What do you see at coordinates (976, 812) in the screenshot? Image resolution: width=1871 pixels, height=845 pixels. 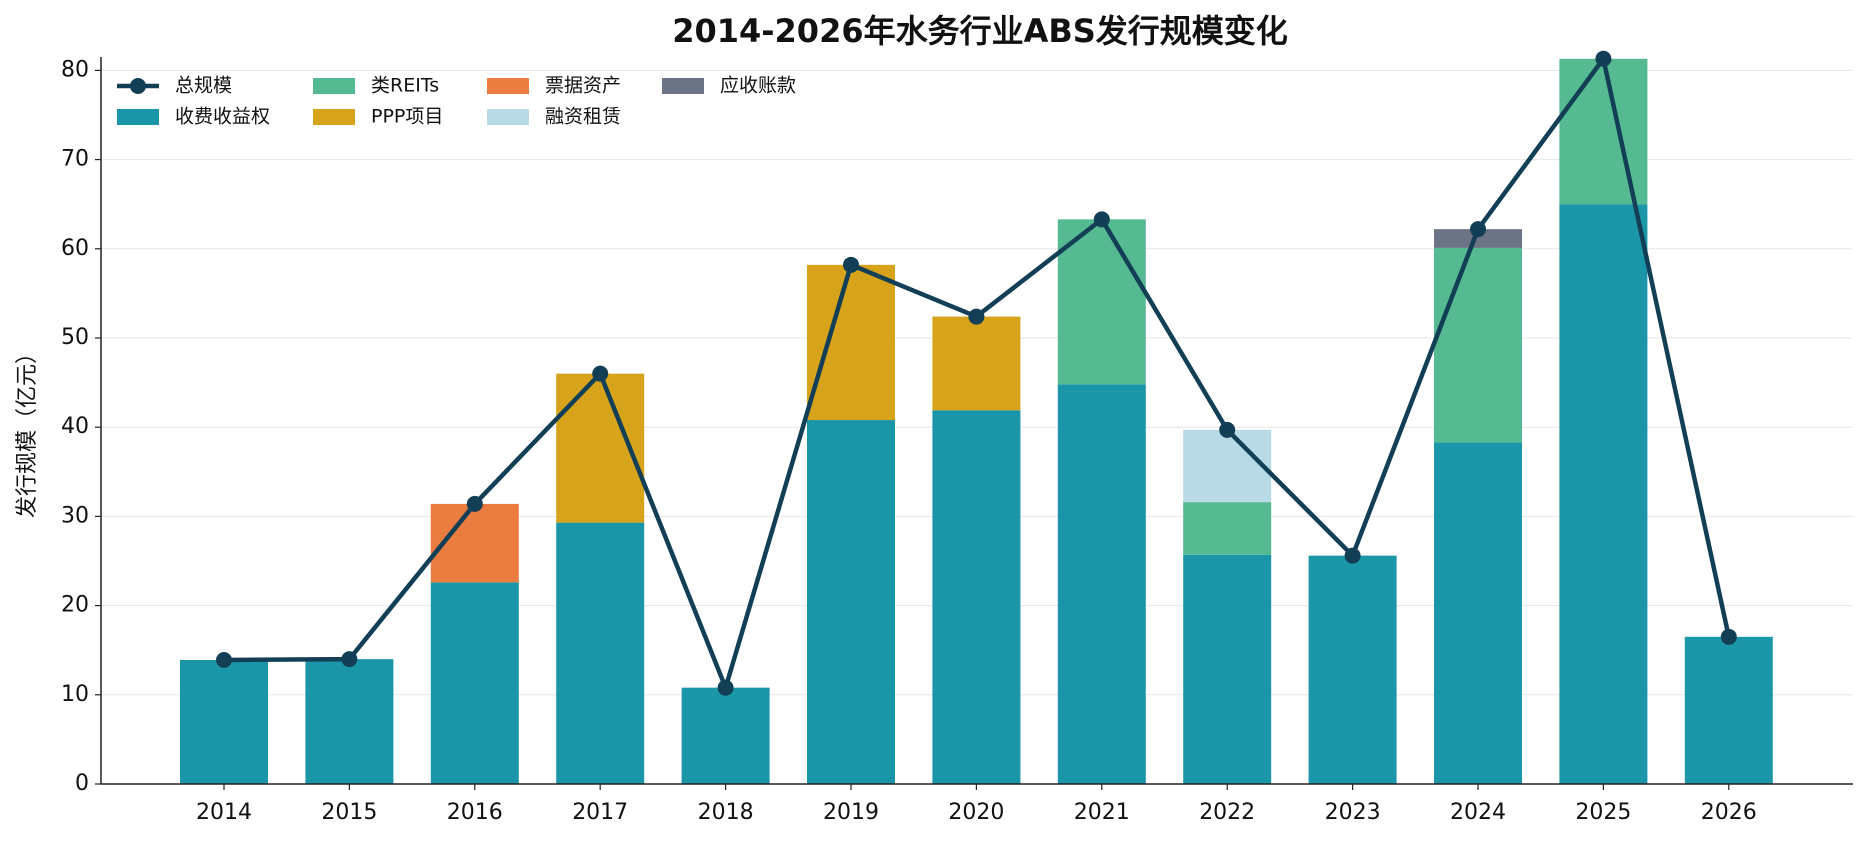 I see `x-tick-label: 2020` at bounding box center [976, 812].